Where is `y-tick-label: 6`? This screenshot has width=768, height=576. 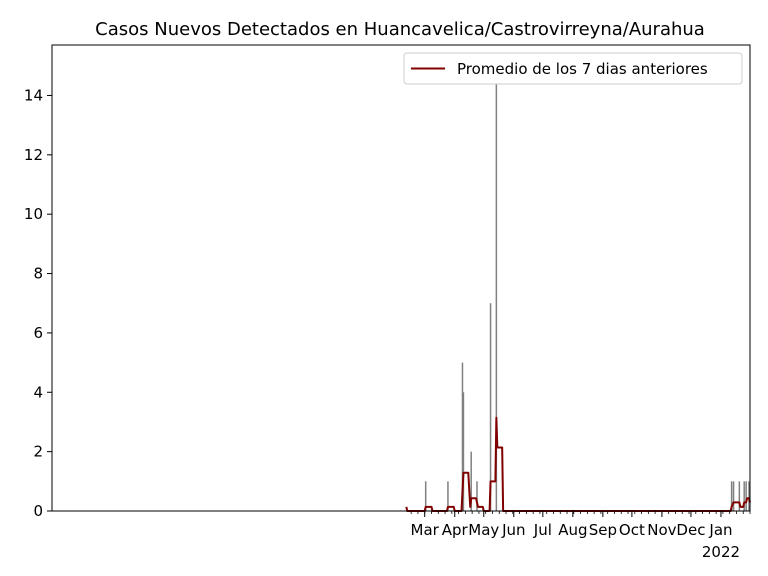 y-tick-label: 6 is located at coordinates (38, 333).